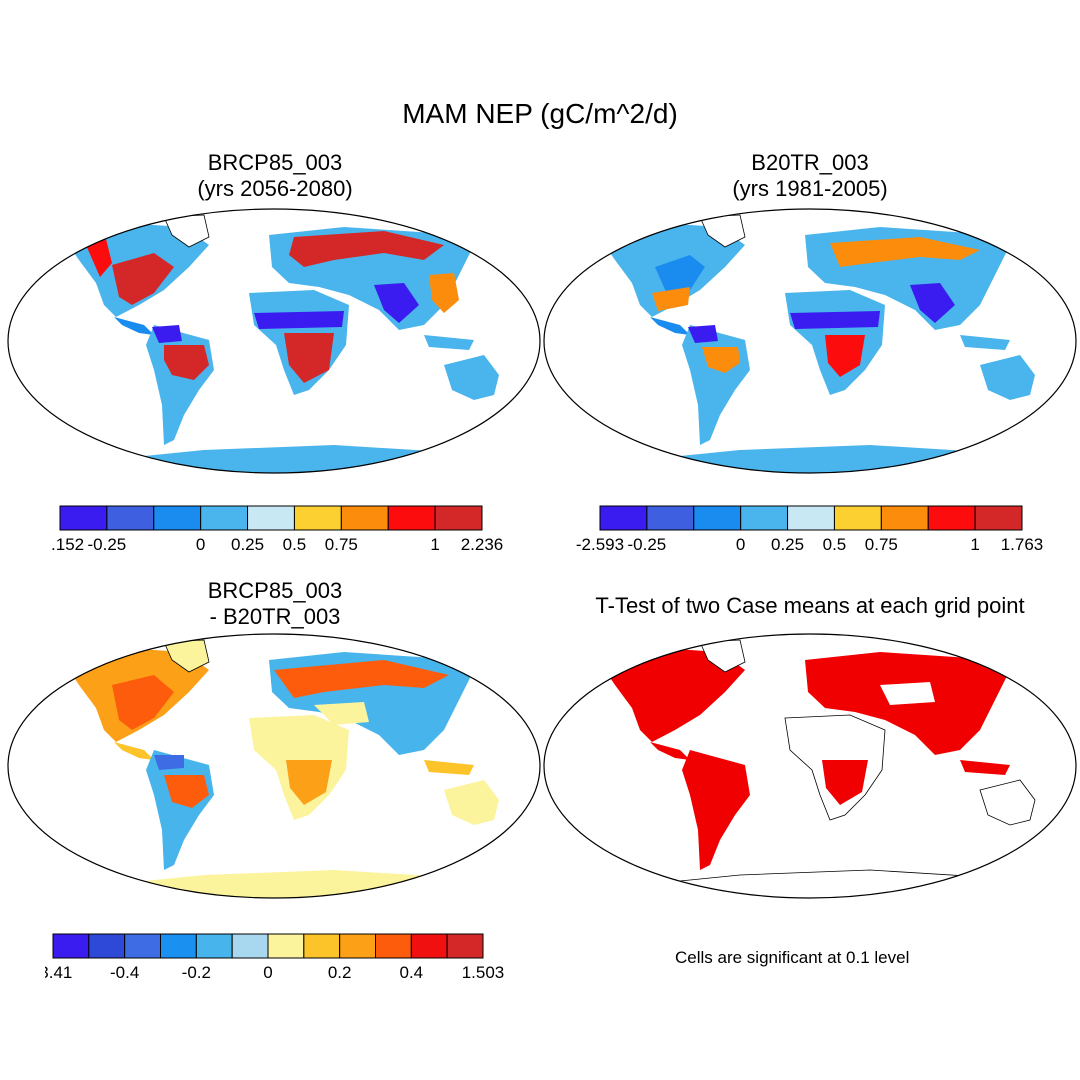  Describe the element at coordinates (671, 695) in the screenshot. I see `north-america` at that location.